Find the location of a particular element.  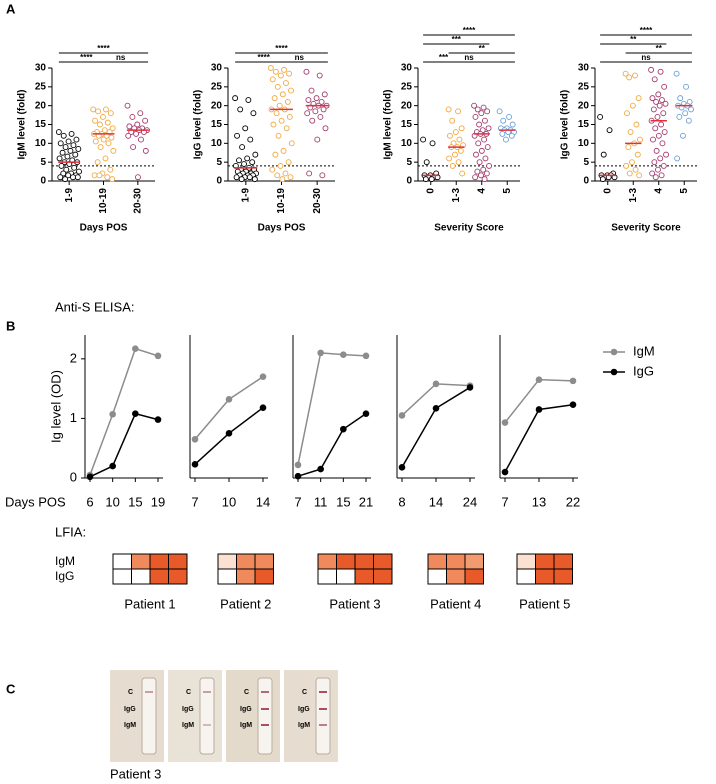

x-axis-label: Days POS is located at coordinates (282, 228).